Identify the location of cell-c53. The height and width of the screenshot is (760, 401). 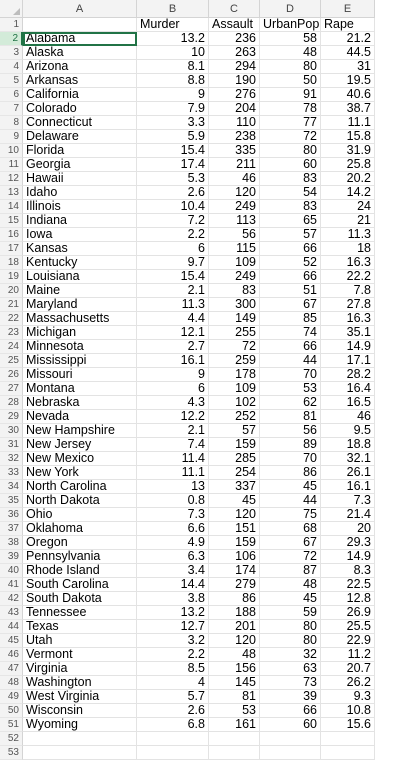
(234, 753).